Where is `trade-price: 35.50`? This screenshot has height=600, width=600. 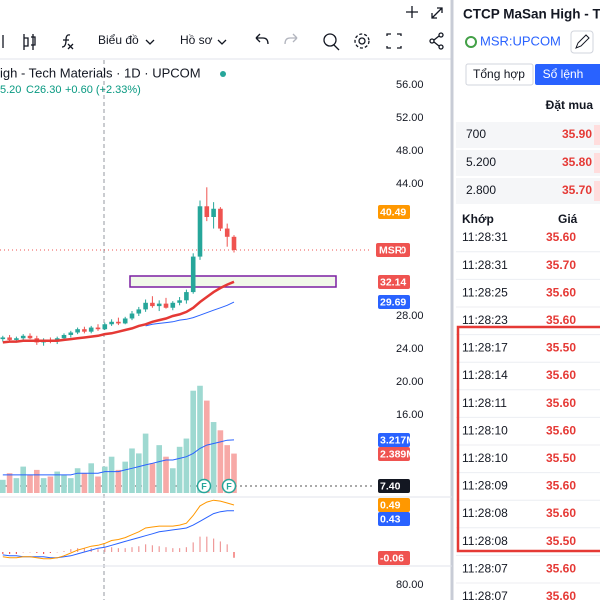
trade-price: 35.50 is located at coordinates (561, 348).